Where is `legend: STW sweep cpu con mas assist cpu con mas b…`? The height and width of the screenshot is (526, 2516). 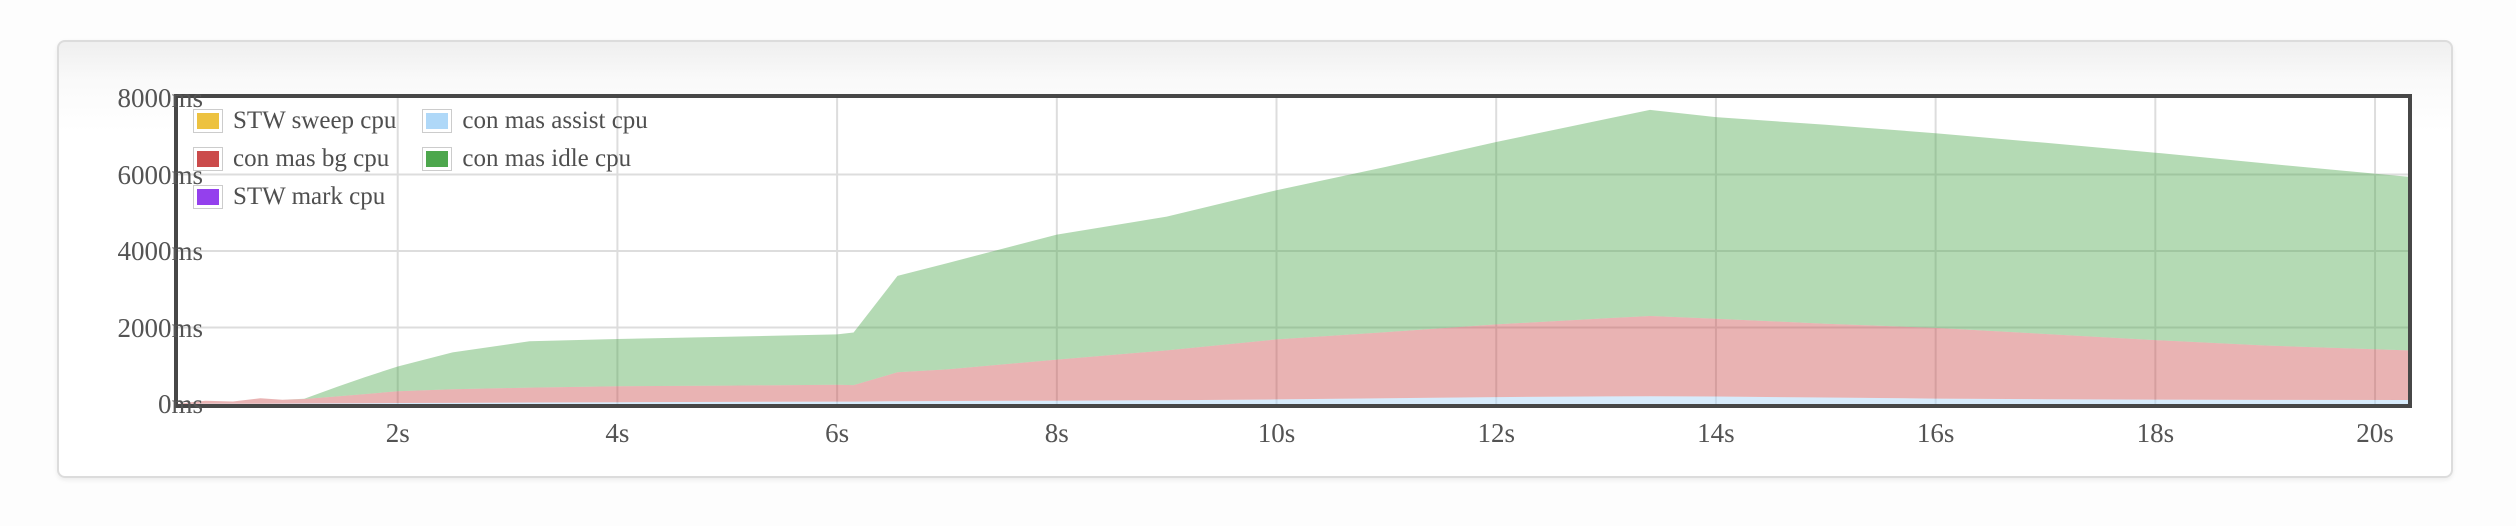 legend: STW sweep cpu con mas assist cpu con mas b… is located at coordinates (420, 159).